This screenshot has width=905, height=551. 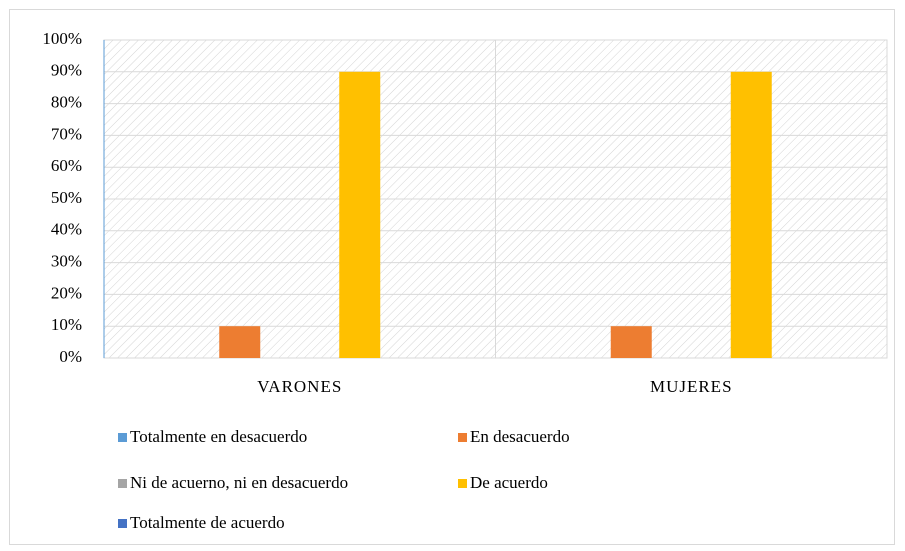 What do you see at coordinates (66, 261) in the screenshot?
I see `y-tick-label: 30%` at bounding box center [66, 261].